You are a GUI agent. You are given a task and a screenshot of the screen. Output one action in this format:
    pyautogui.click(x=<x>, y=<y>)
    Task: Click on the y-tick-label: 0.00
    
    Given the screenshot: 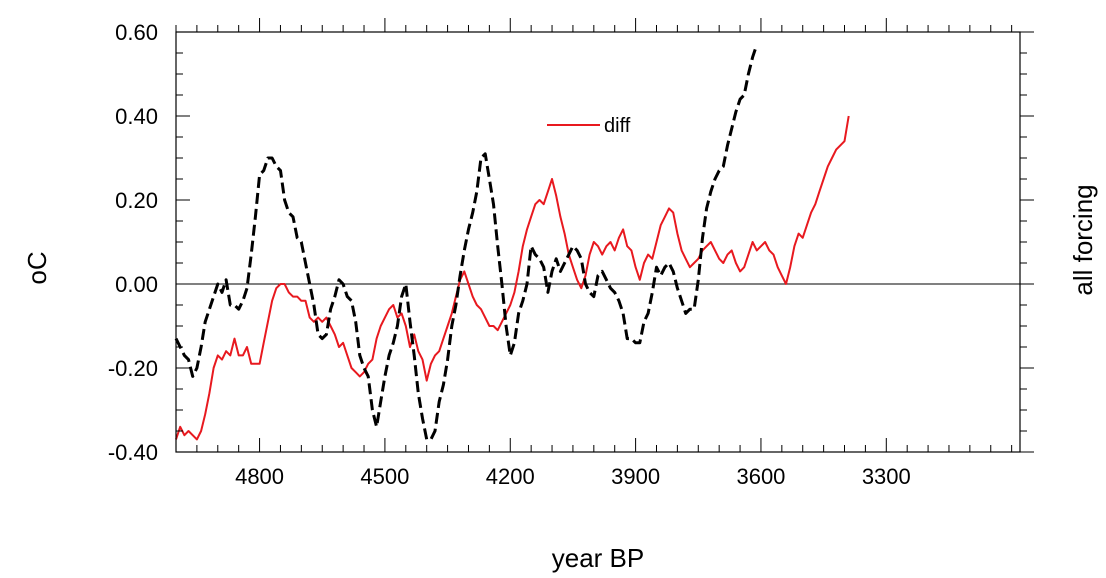 What is the action you would take?
    pyautogui.click(x=136, y=284)
    